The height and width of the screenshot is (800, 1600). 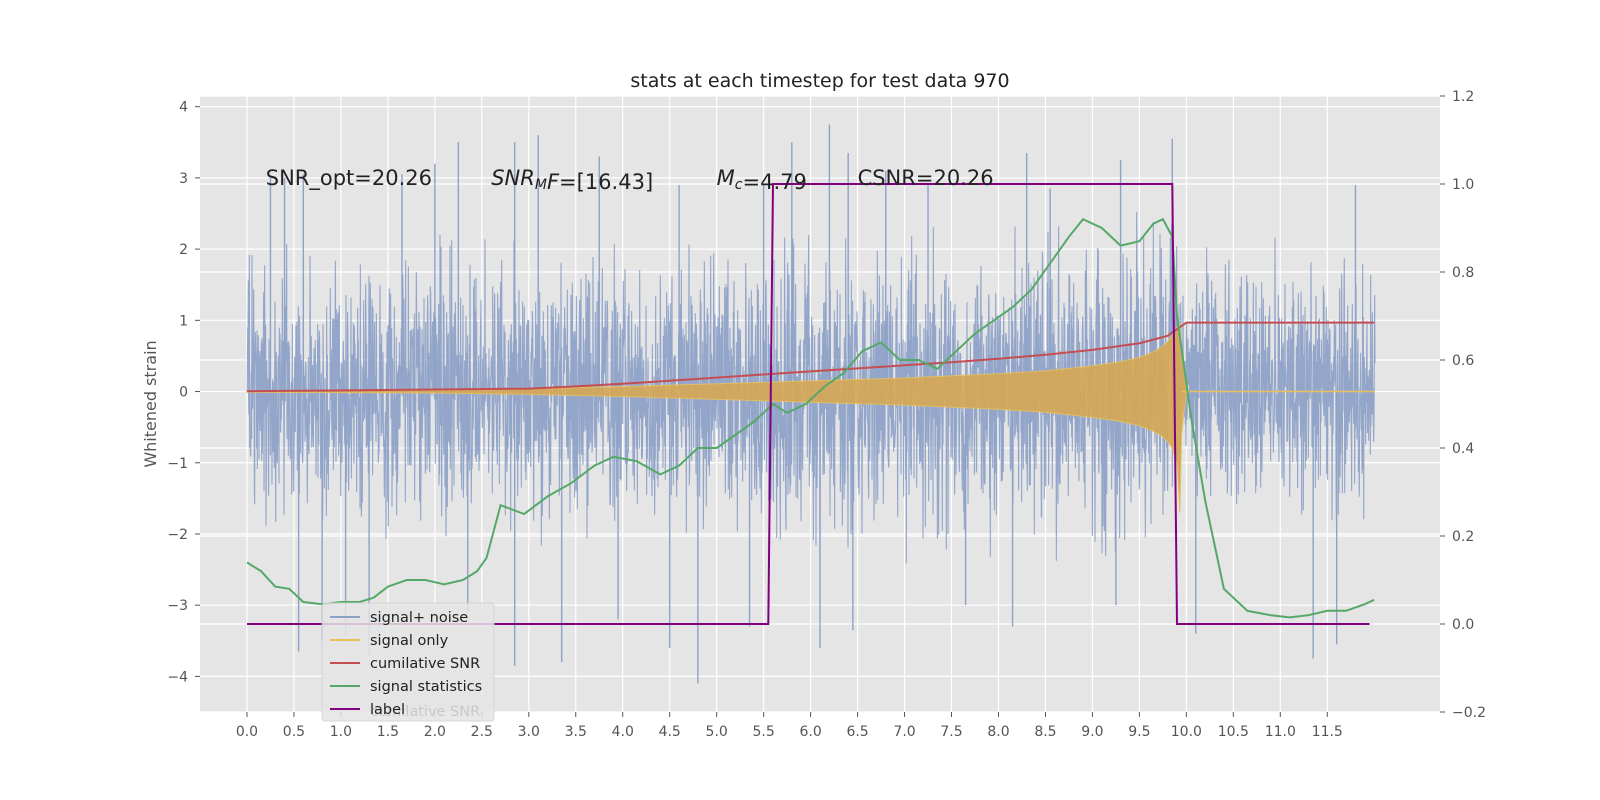 I want to click on y2-tick-label: 0.6, so click(x=1463, y=361).